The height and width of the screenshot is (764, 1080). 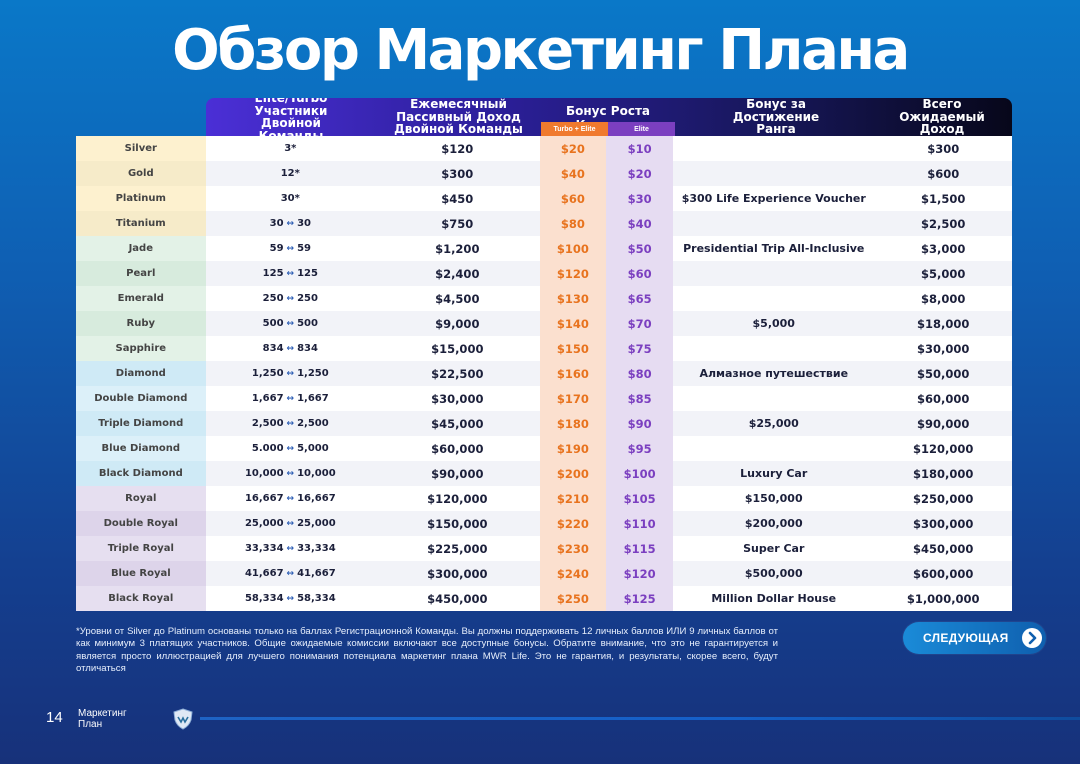 What do you see at coordinates (276, 248) in the screenshot?
I see `team-left-value: 59` at bounding box center [276, 248].